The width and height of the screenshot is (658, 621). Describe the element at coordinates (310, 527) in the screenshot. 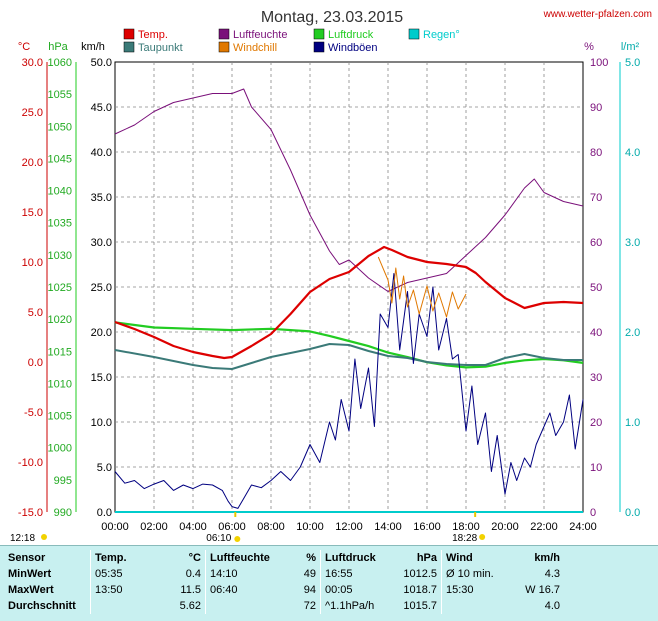

I see `x-tick-label: 10:00` at that location.